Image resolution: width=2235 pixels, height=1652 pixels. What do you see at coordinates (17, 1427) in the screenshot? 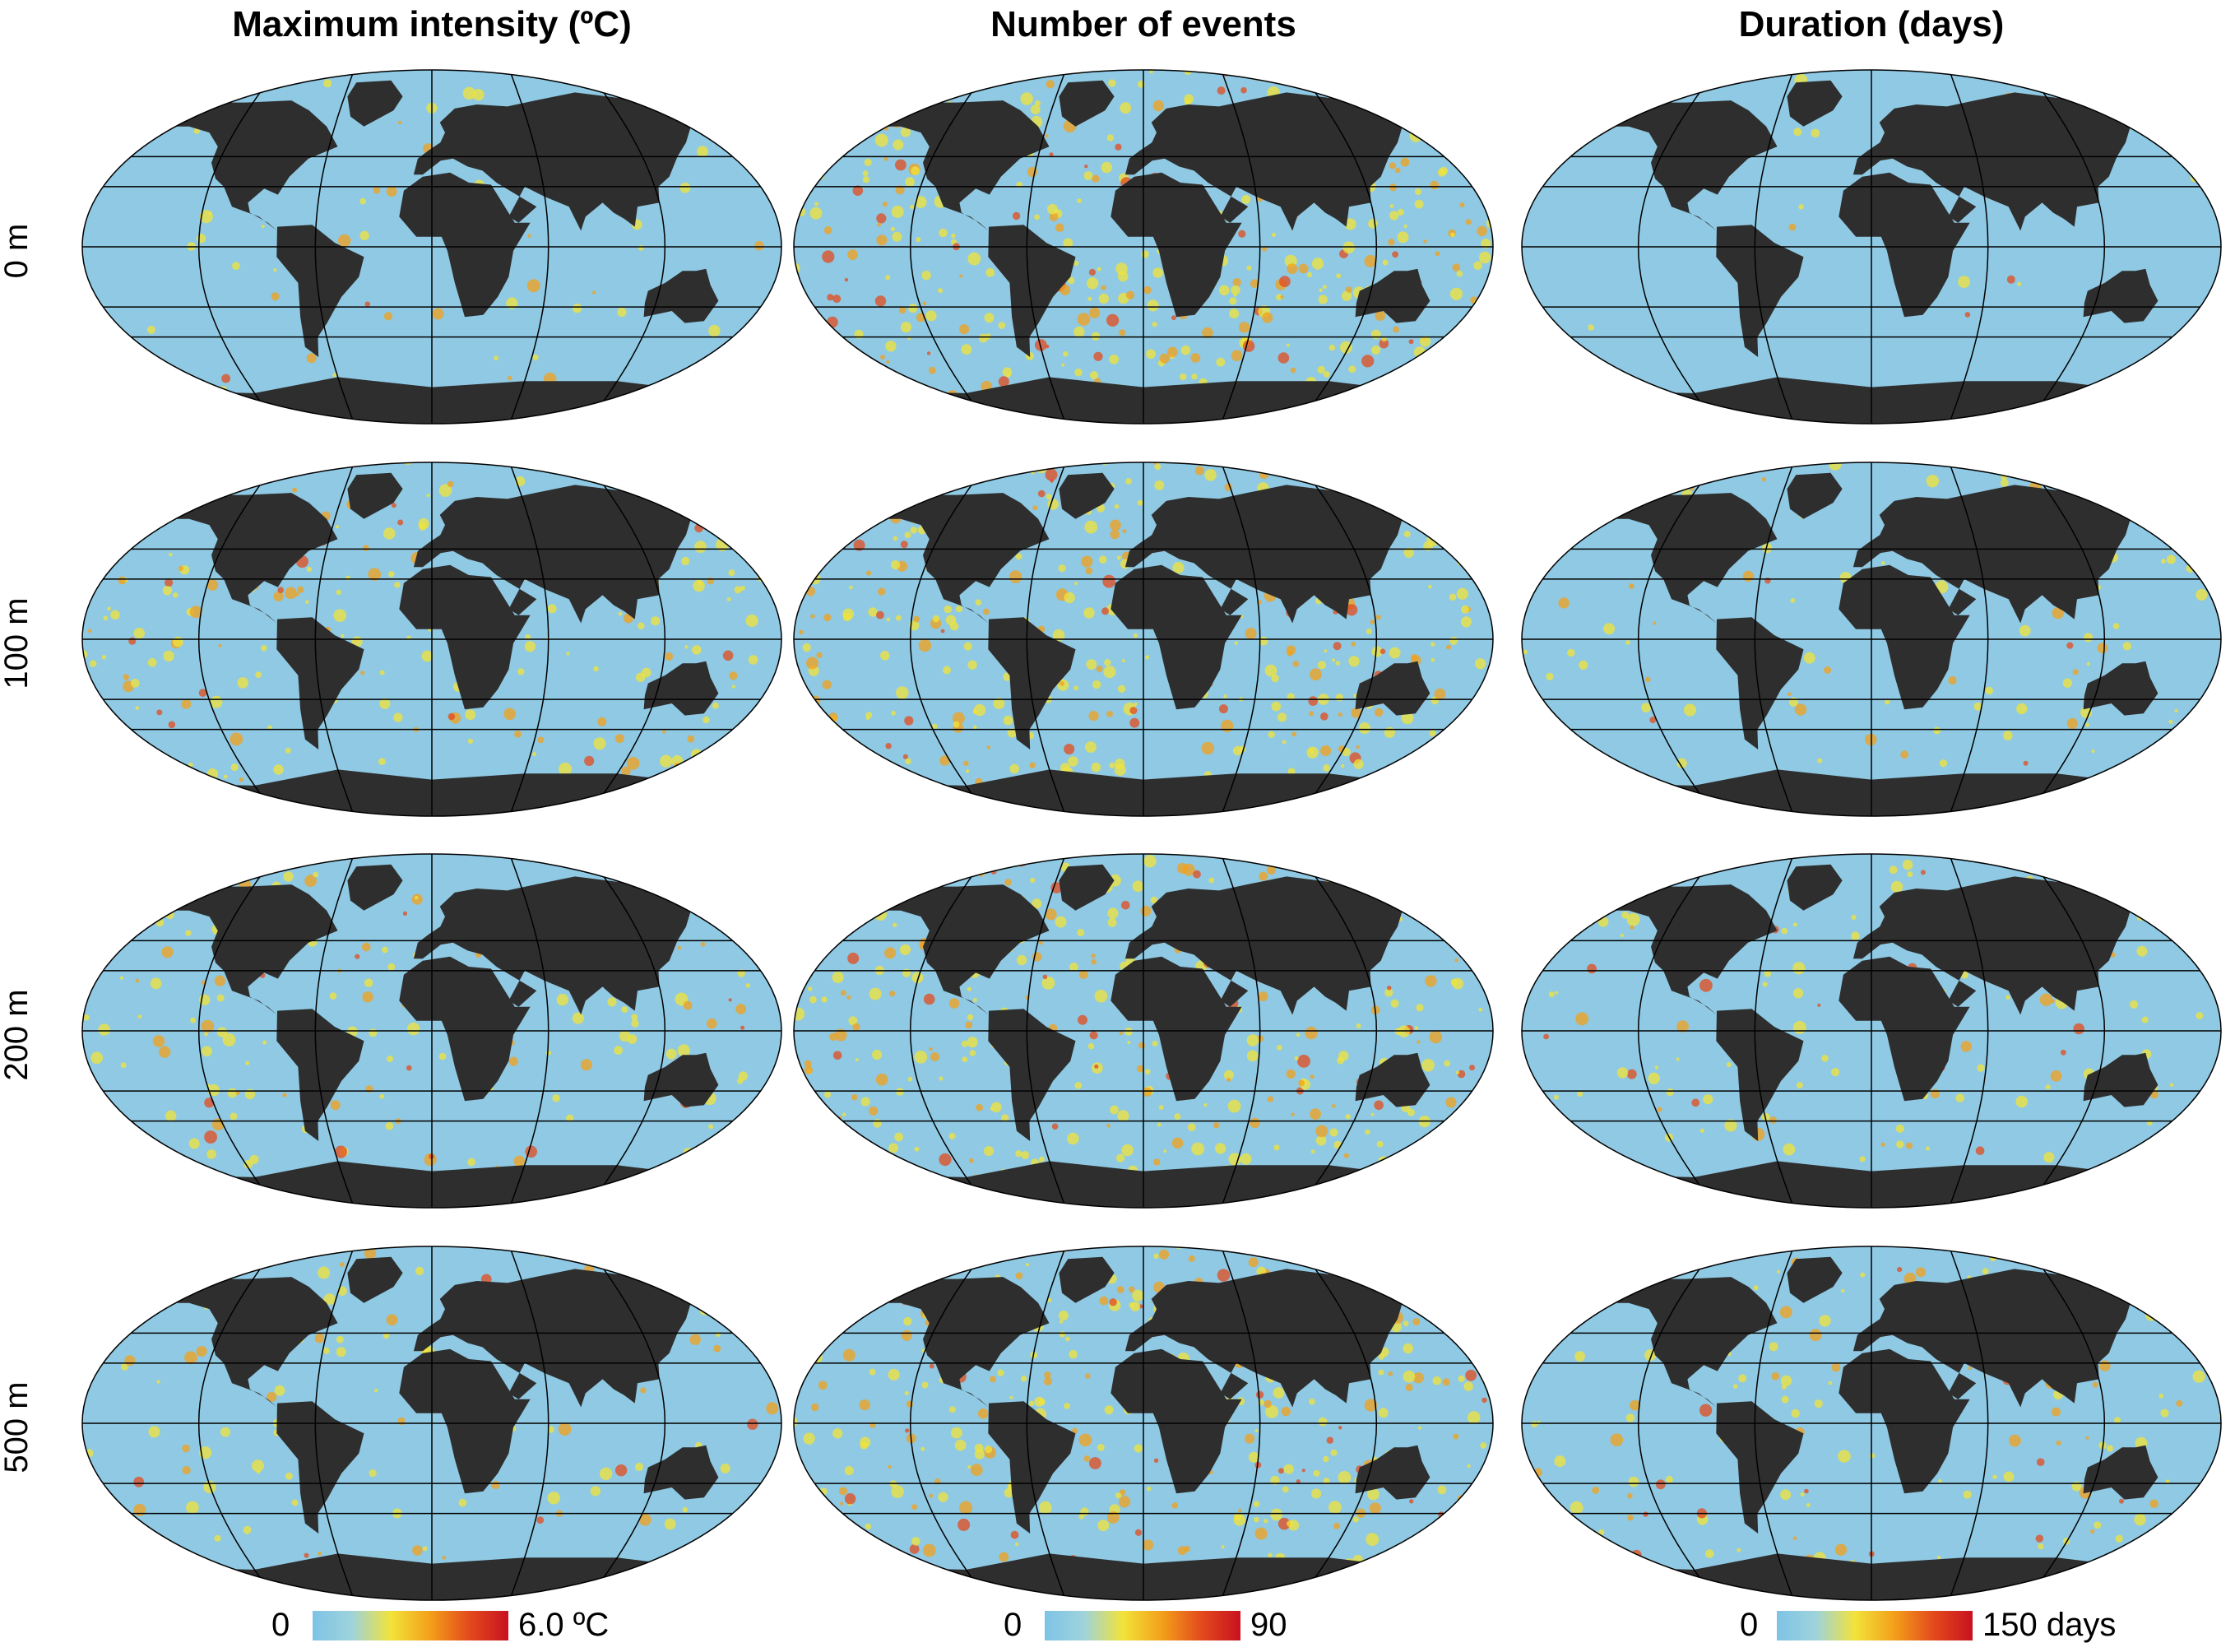
I see `row-label-500m: 500 m` at bounding box center [17, 1427].